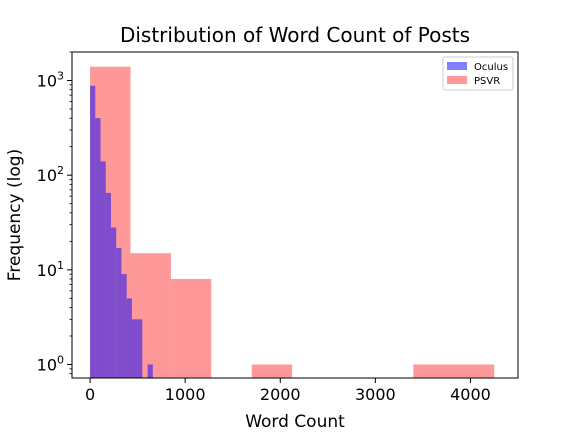 This screenshot has height=432, width=576. What do you see at coordinates (457, 66) in the screenshot?
I see `legend-swatch-oculus` at bounding box center [457, 66].